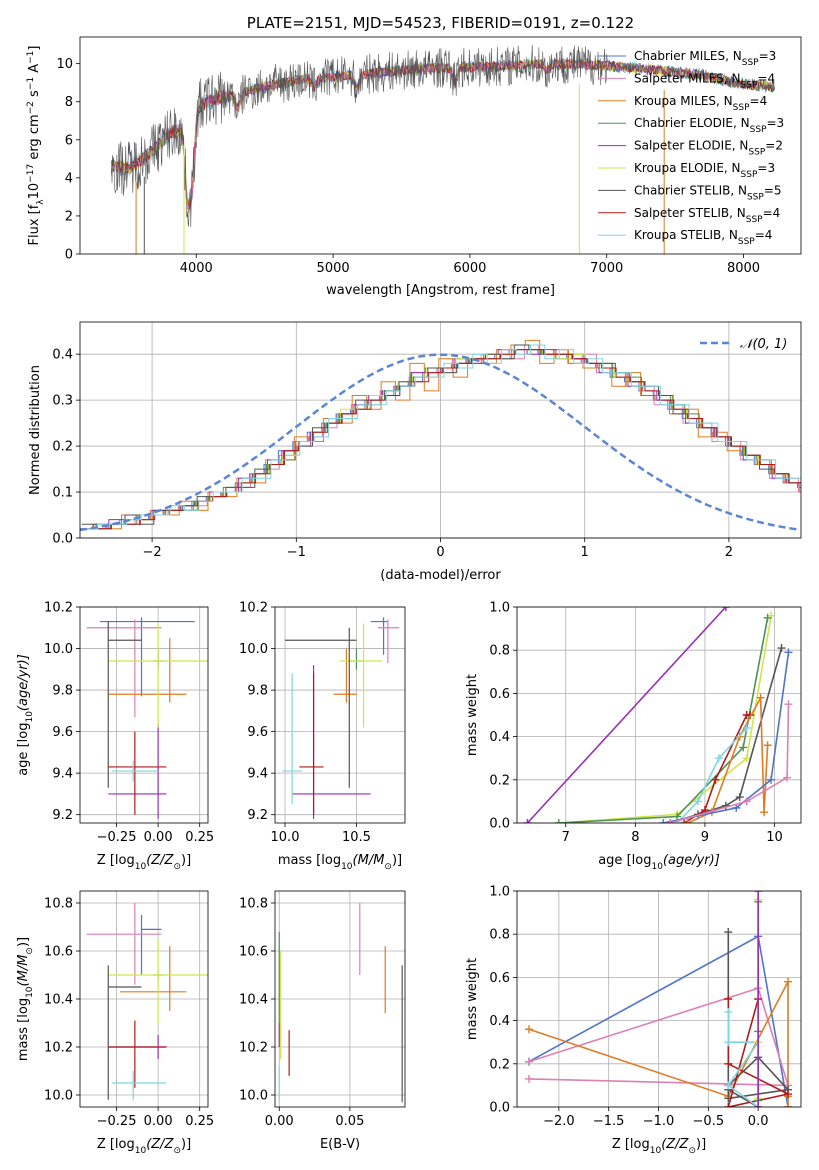  I want to click on y-tick-label: 6, so click(69, 140).